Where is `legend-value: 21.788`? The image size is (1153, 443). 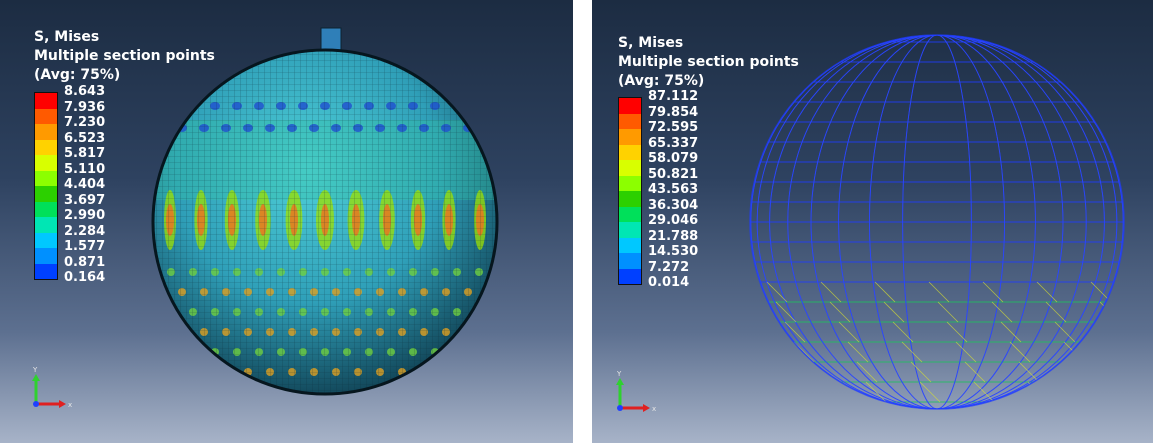
legend-value: 21.788 is located at coordinates (673, 236).